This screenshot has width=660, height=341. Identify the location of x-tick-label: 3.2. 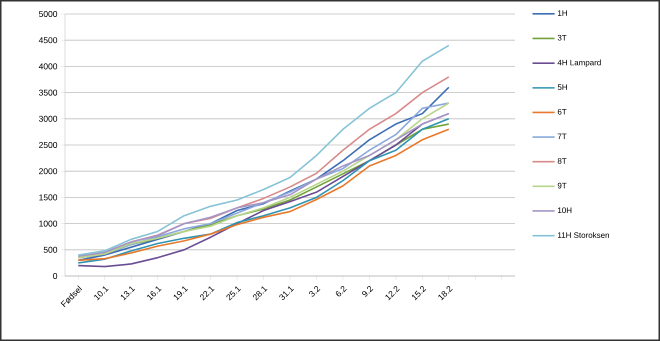
(314, 291).